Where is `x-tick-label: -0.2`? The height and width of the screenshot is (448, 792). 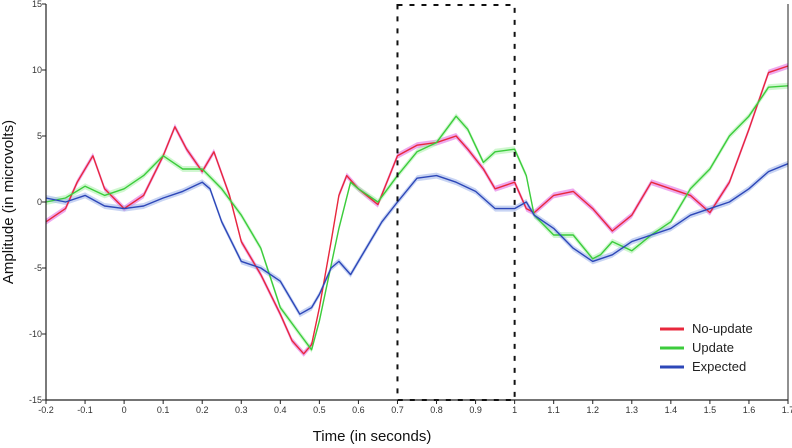 x-tick-label: -0.2 is located at coordinates (46, 410).